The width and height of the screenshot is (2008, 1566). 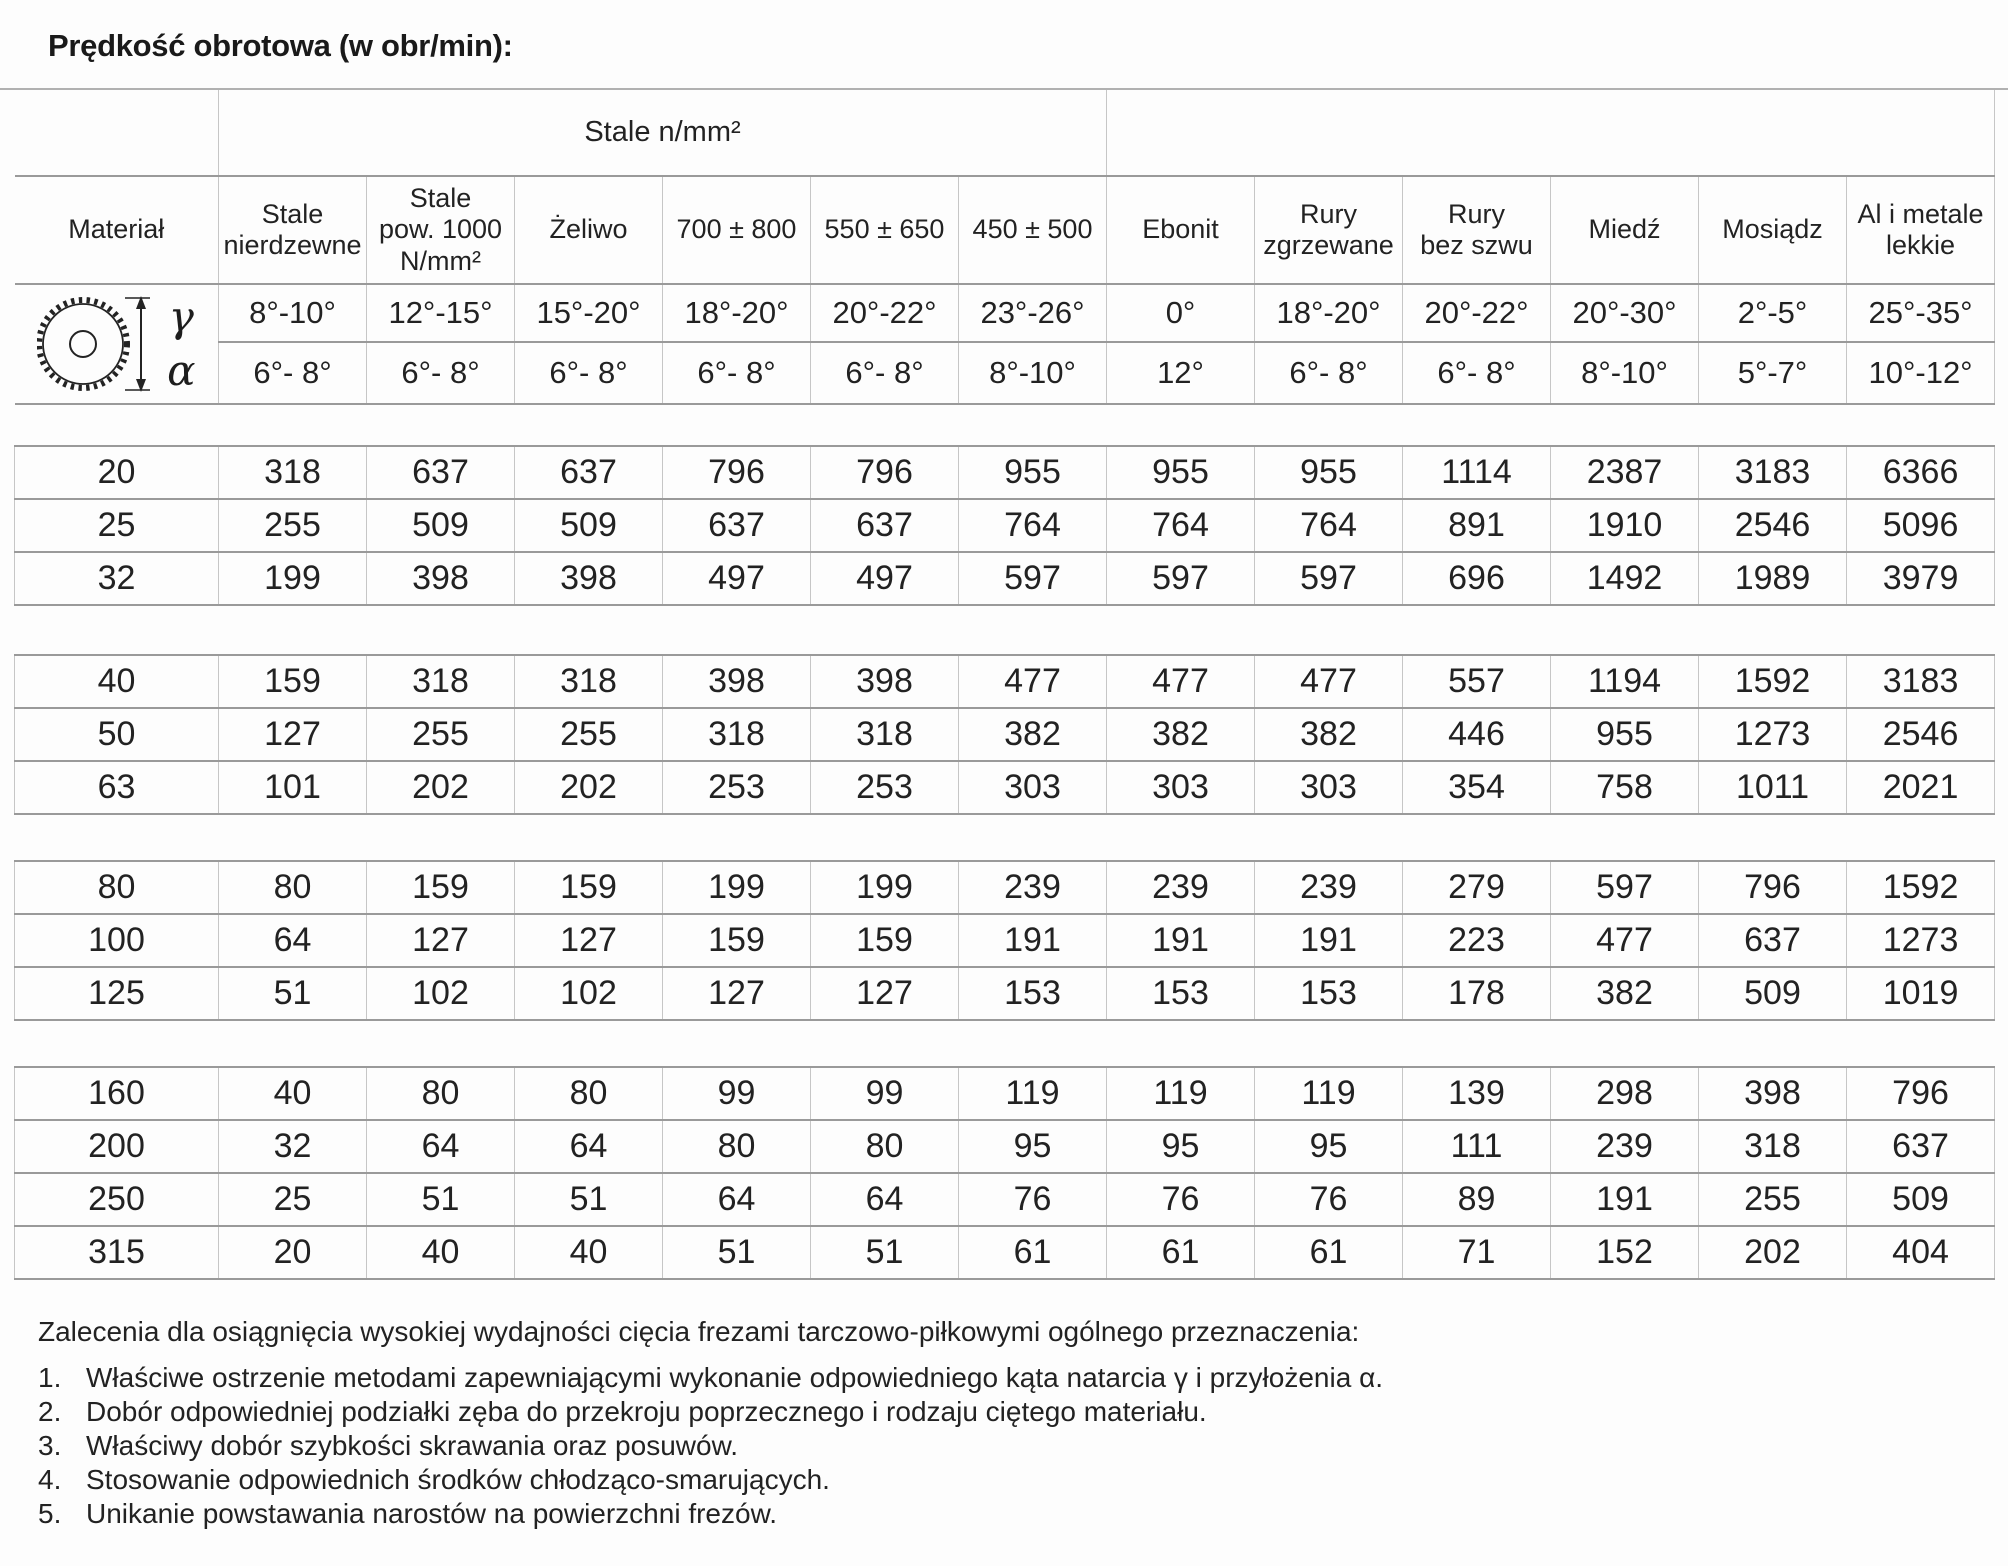 I want to click on value-cell: 71, so click(x=1477, y=1252).